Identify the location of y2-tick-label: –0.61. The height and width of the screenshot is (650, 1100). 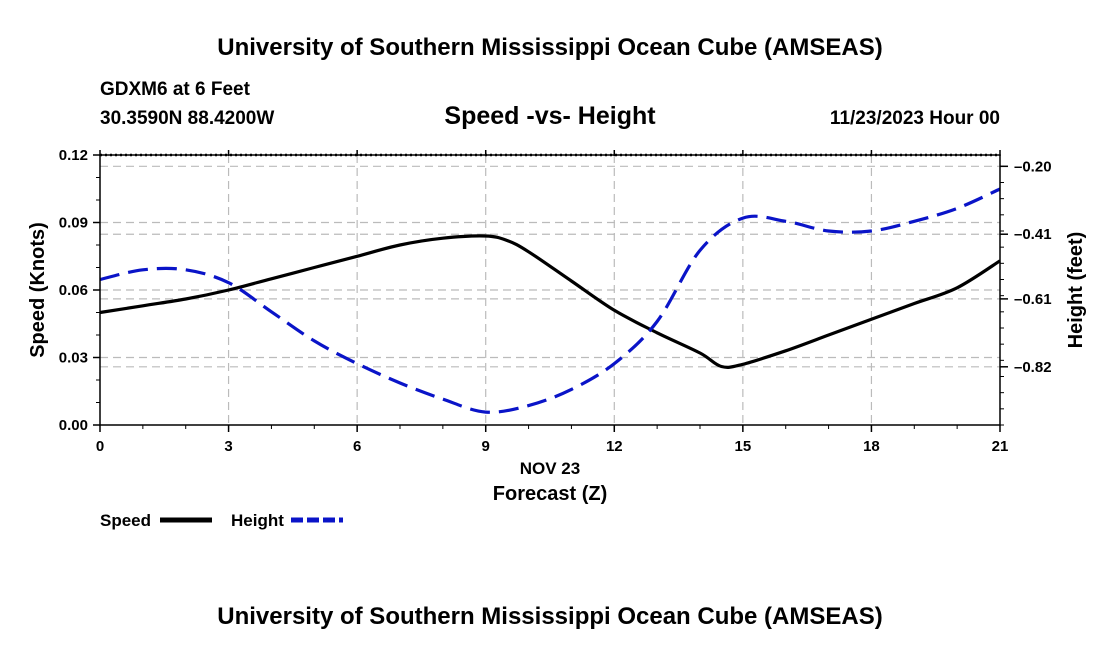
(1033, 299).